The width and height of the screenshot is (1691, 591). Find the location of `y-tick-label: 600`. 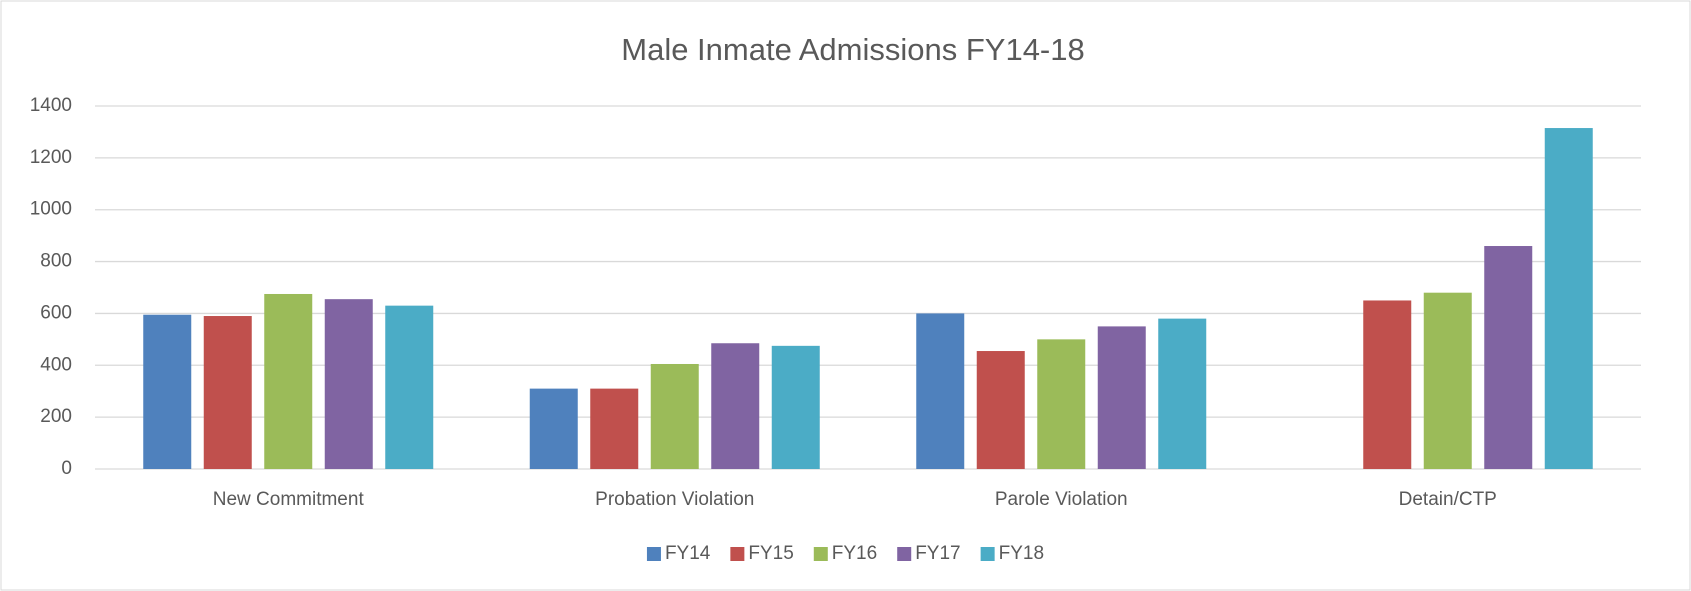

y-tick-label: 600 is located at coordinates (56, 312).